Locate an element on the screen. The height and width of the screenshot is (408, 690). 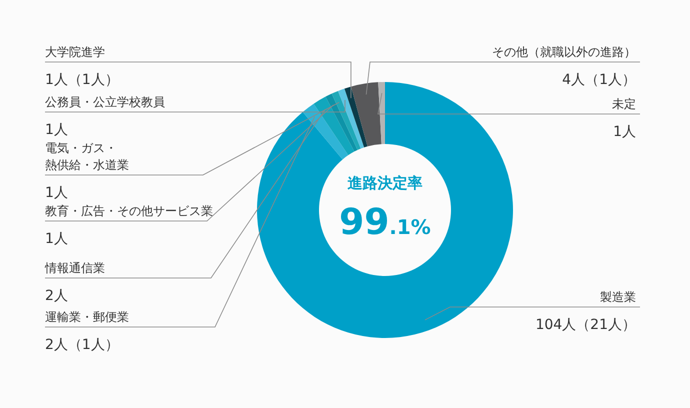
data-label: 2人 is located at coordinates (56, 296).